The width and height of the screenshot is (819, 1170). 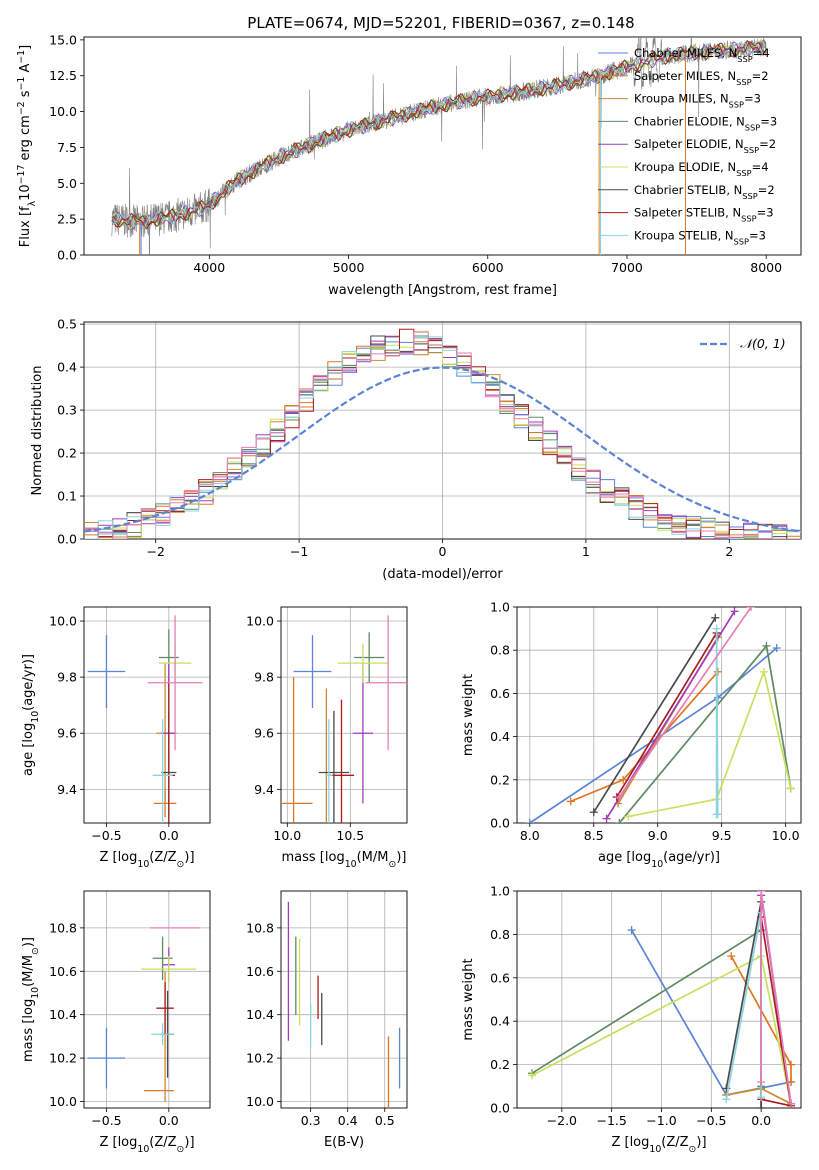 I want to click on y-axis-label-part: −17, so click(x=21, y=175).